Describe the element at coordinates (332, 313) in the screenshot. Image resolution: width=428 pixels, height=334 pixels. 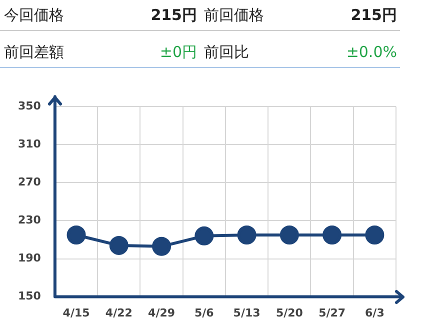
I see `x-tick-label: 5/27` at that location.